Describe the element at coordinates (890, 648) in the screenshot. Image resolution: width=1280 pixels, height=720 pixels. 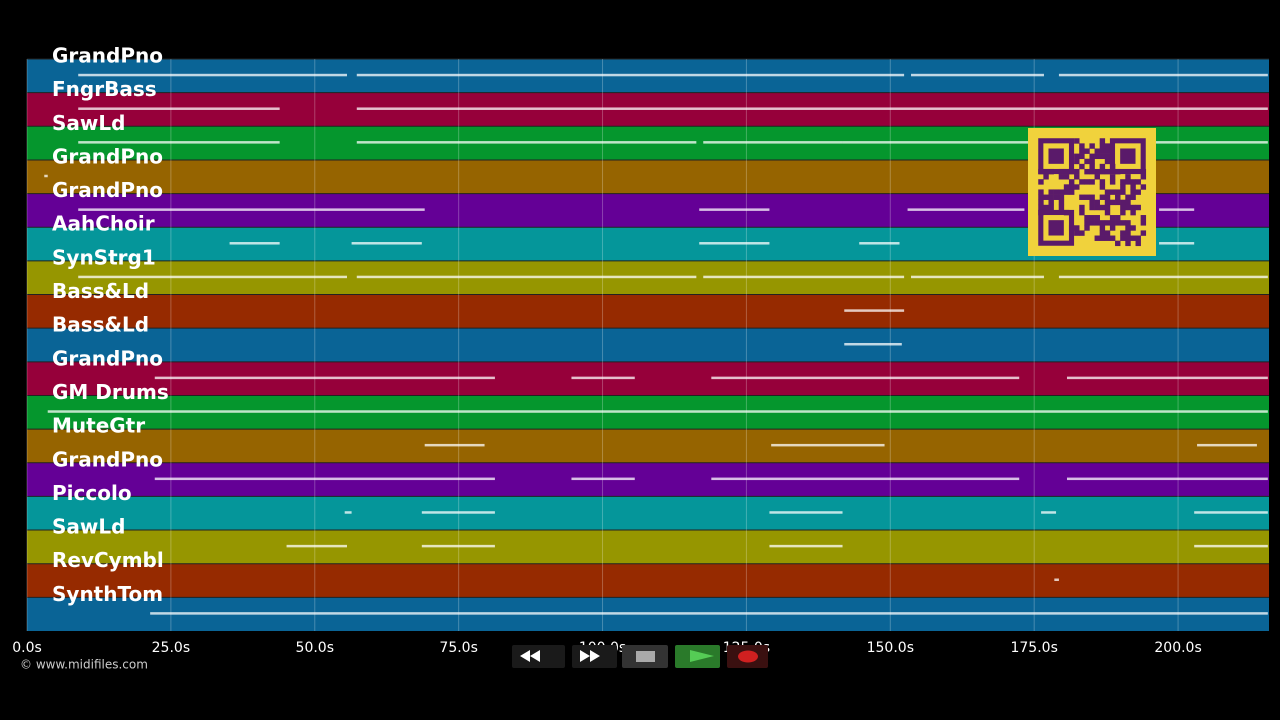
I see `x-tick-label: 150.0s` at that location.